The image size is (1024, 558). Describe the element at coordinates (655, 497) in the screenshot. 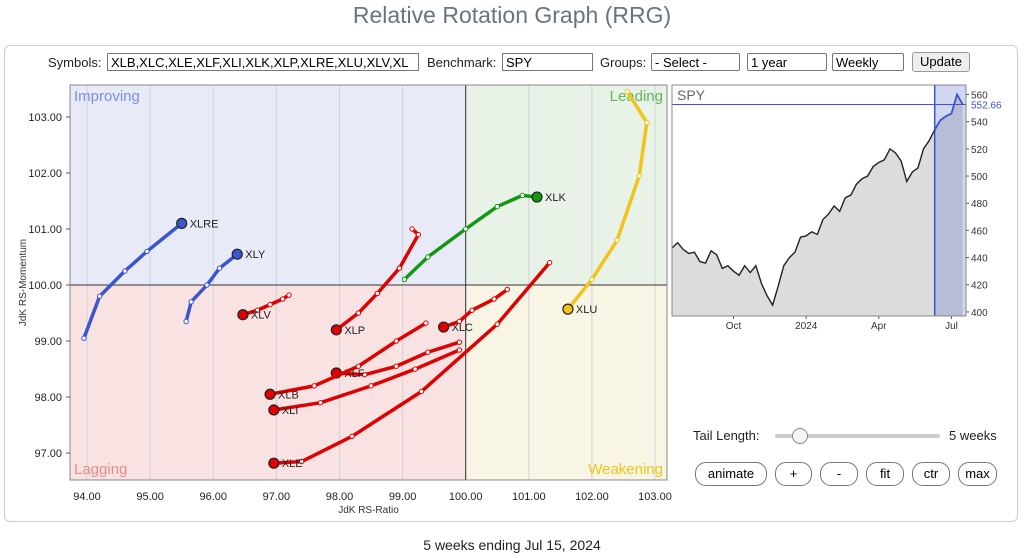

I see `x-tick-label: 103.00` at that location.